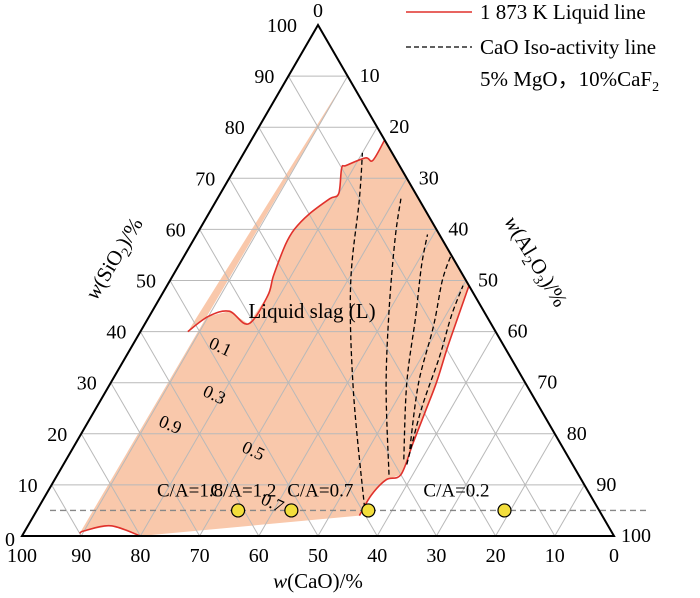 The width and height of the screenshot is (700, 598). What do you see at coordinates (110, 530) in the screenshot?
I see `liquidus-line-upper` at bounding box center [110, 530].